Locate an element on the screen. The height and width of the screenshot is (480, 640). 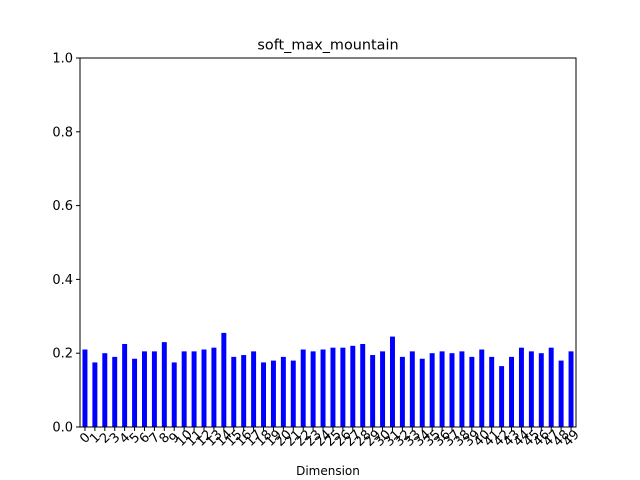
x-axis-label: Dimension is located at coordinates (328, 471).